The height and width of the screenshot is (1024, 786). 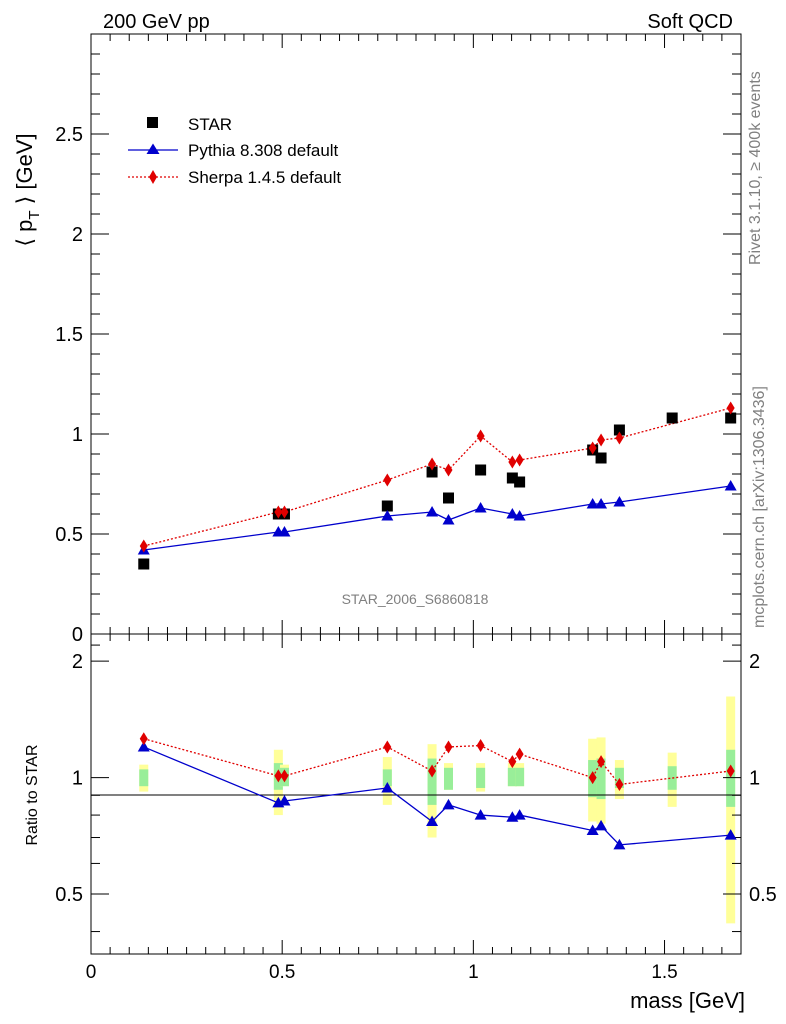 What do you see at coordinates (754, 779) in the screenshot?
I see `y-tick-label-right: 1` at bounding box center [754, 779].